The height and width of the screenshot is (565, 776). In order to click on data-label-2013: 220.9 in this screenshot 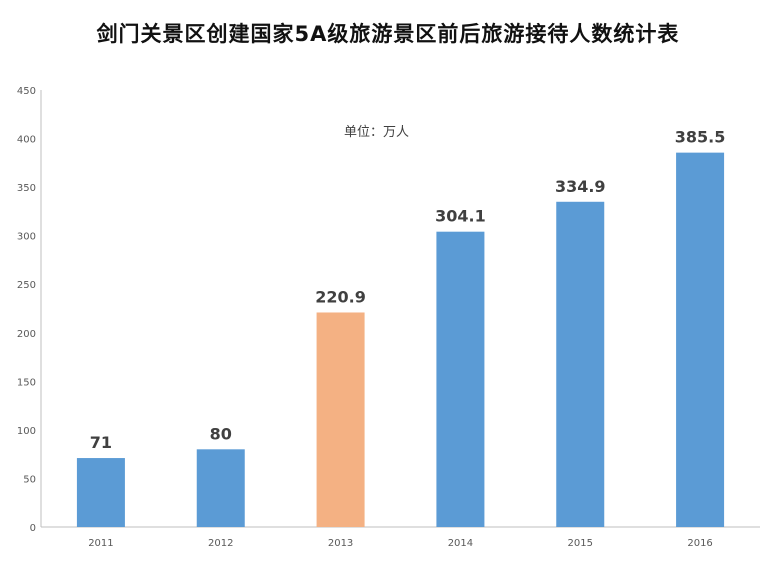, I will do `click(340, 296)`.